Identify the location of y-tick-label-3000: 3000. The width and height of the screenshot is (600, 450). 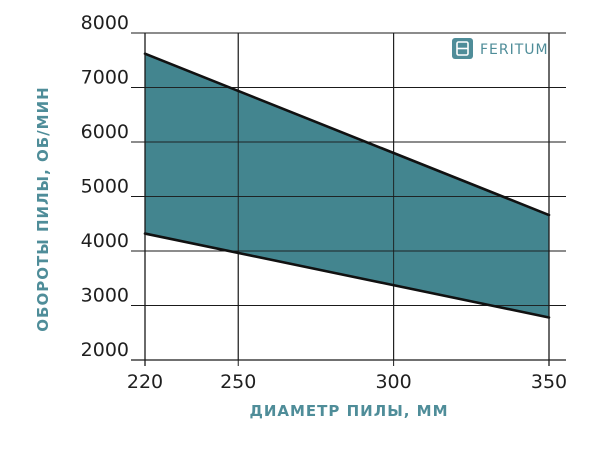
(105, 296).